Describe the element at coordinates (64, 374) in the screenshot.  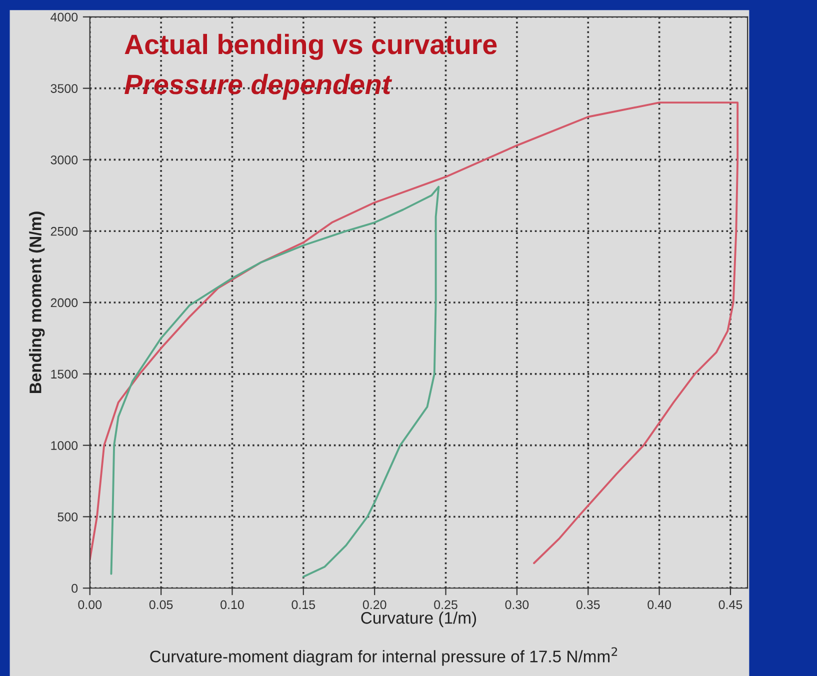
I see `y-tick-label: 1500` at that location.